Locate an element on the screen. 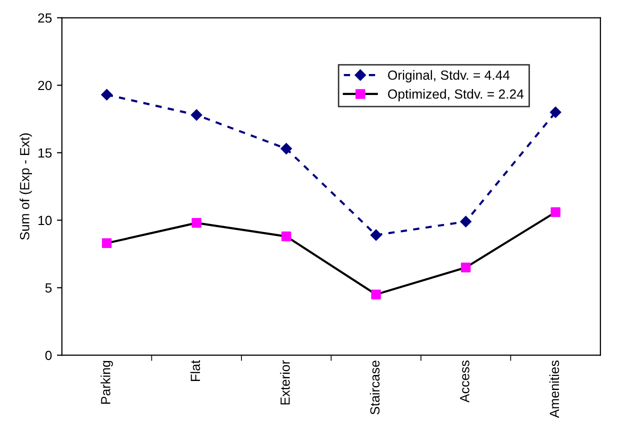 The width and height of the screenshot is (619, 444). y-axis-title: Sum of (Exp - Ext) is located at coordinates (26, 186).